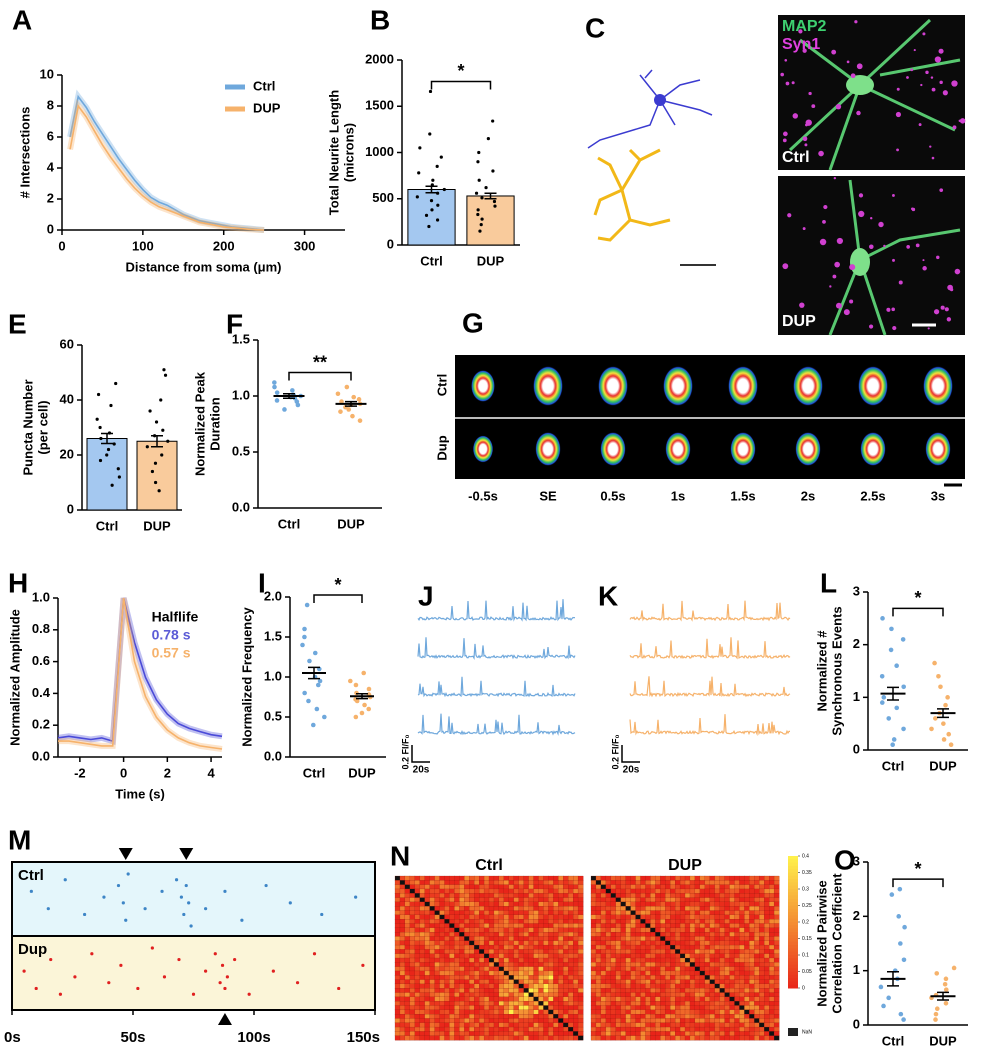 The image size is (993, 1050). I want to click on row-label: Dup, so click(441, 447).